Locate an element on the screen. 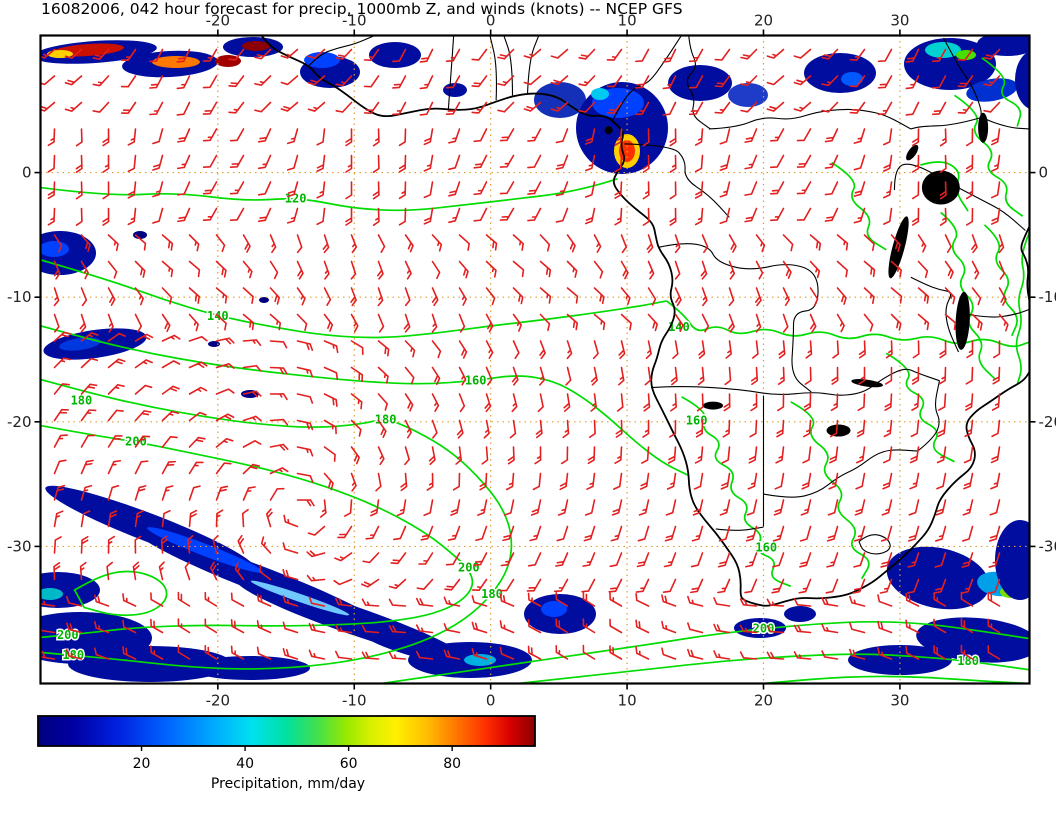 The width and height of the screenshot is (1056, 816). x-tick-label-top: 10 is located at coordinates (627, 21).